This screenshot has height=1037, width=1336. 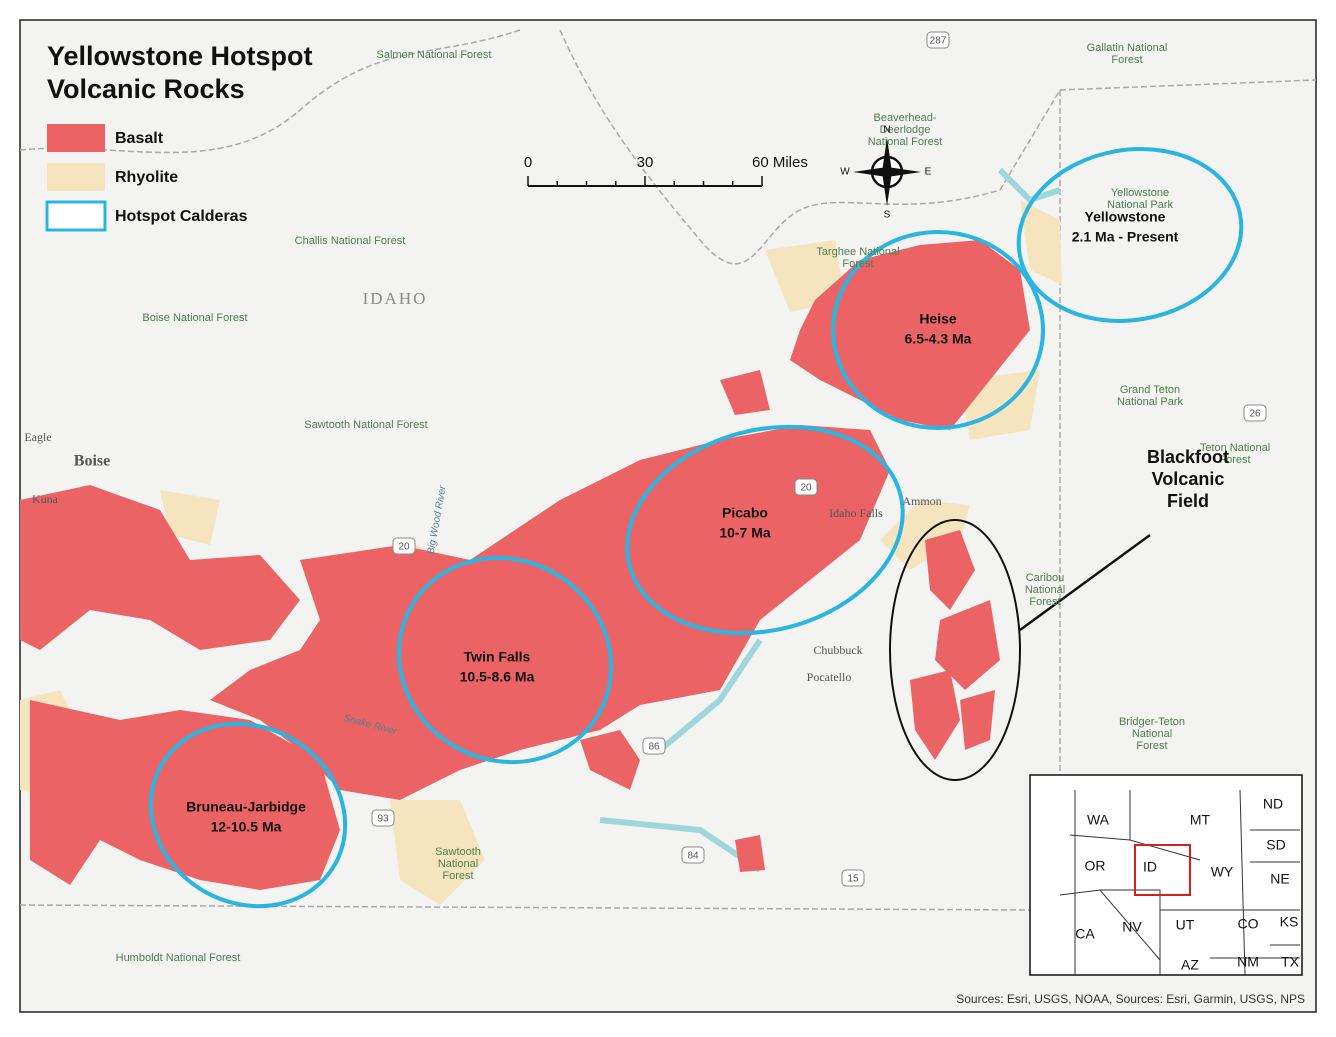 I want to click on compass-label: N, so click(x=886, y=130).